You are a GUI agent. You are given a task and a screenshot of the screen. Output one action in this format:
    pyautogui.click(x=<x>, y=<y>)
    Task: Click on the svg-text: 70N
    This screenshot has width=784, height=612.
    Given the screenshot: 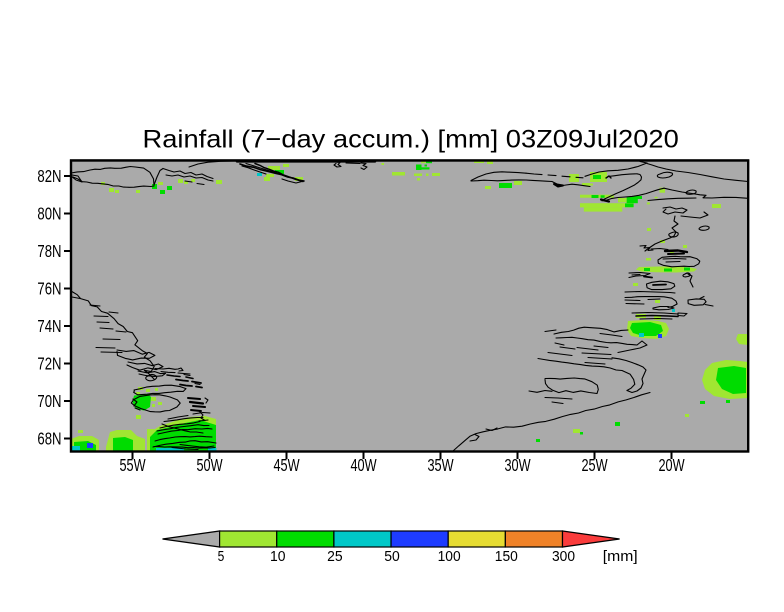 What is the action you would take?
    pyautogui.click(x=49, y=401)
    